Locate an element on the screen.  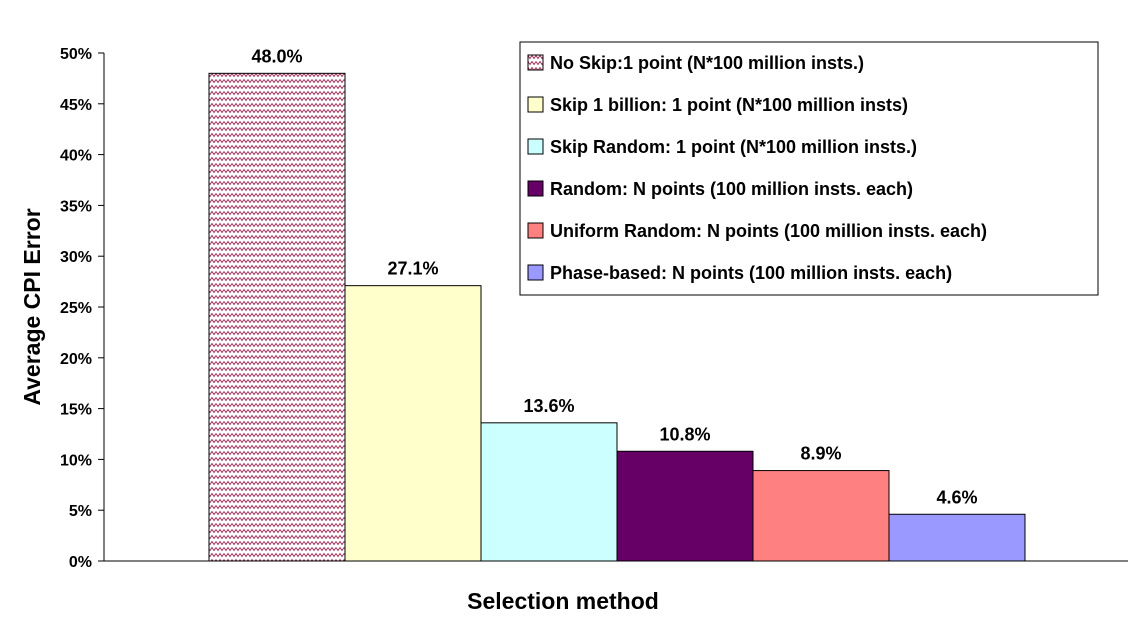
y-tick-label: 40% is located at coordinates (76, 156).